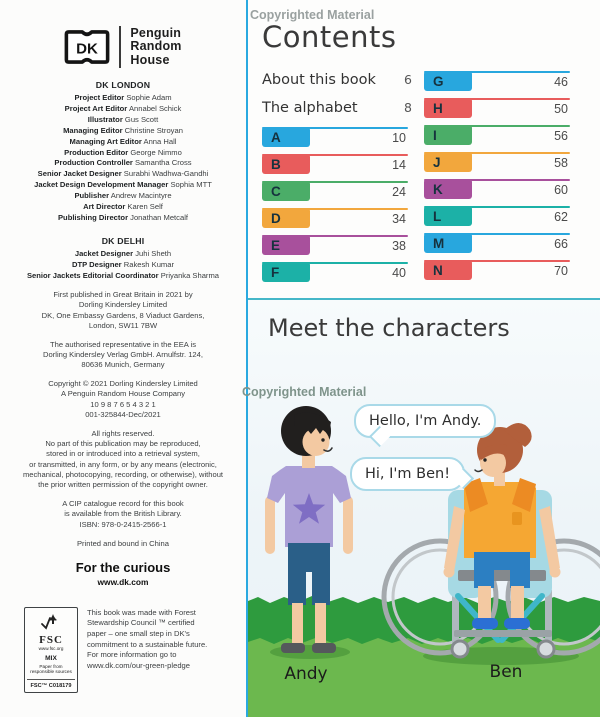  I want to click on credit-role: Jacket Designer, so click(104, 253).